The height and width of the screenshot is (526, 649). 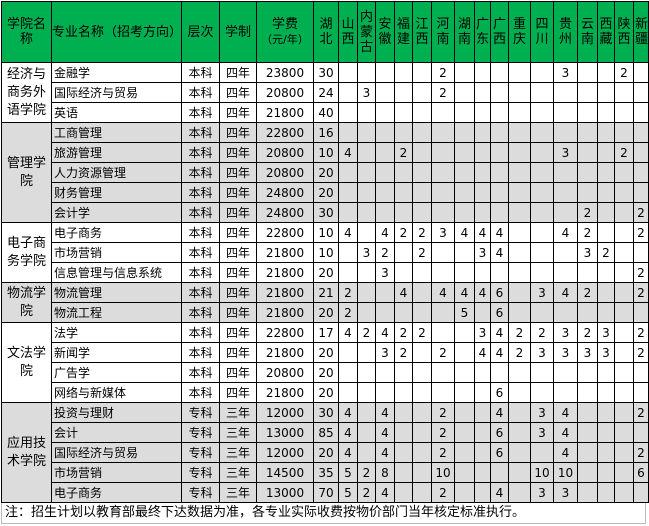 I want to click on major-name: 国际经济与贸易, so click(x=116, y=92).